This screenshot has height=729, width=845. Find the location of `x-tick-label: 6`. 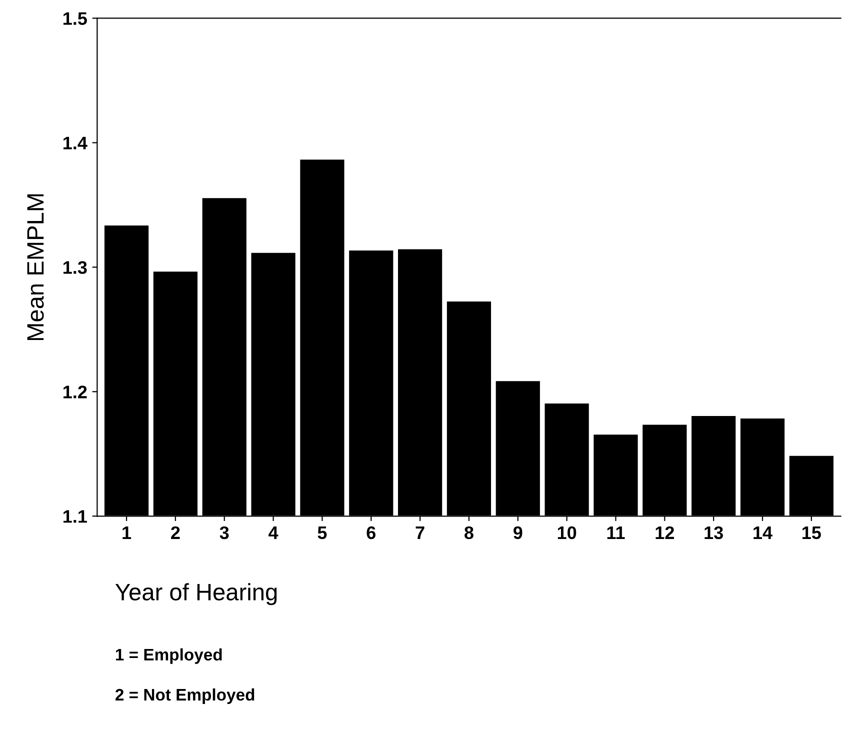

x-tick-label: 6 is located at coordinates (371, 533).